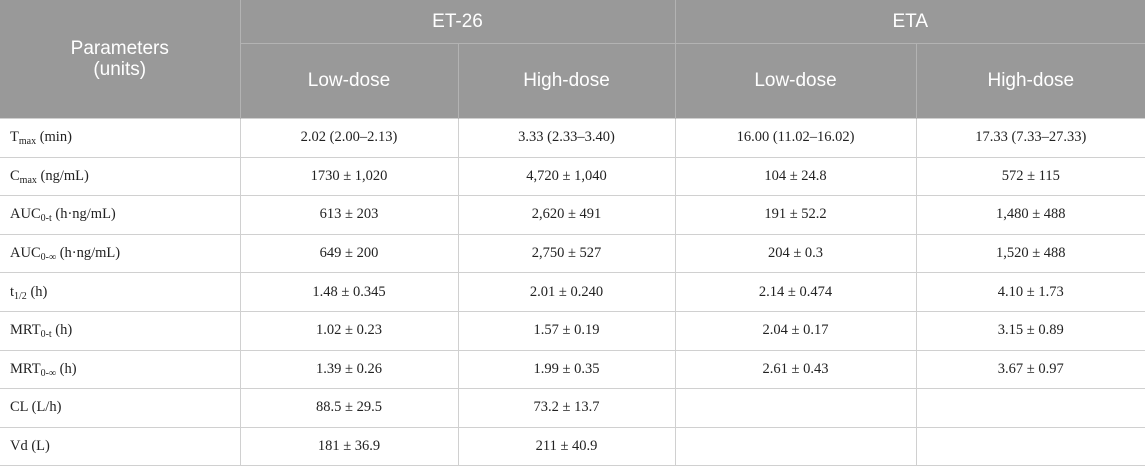 The image size is (1145, 466). What do you see at coordinates (566, 330) in the screenshot?
I see `et26-high-dose-value: 1.57 ± 0.19` at bounding box center [566, 330].